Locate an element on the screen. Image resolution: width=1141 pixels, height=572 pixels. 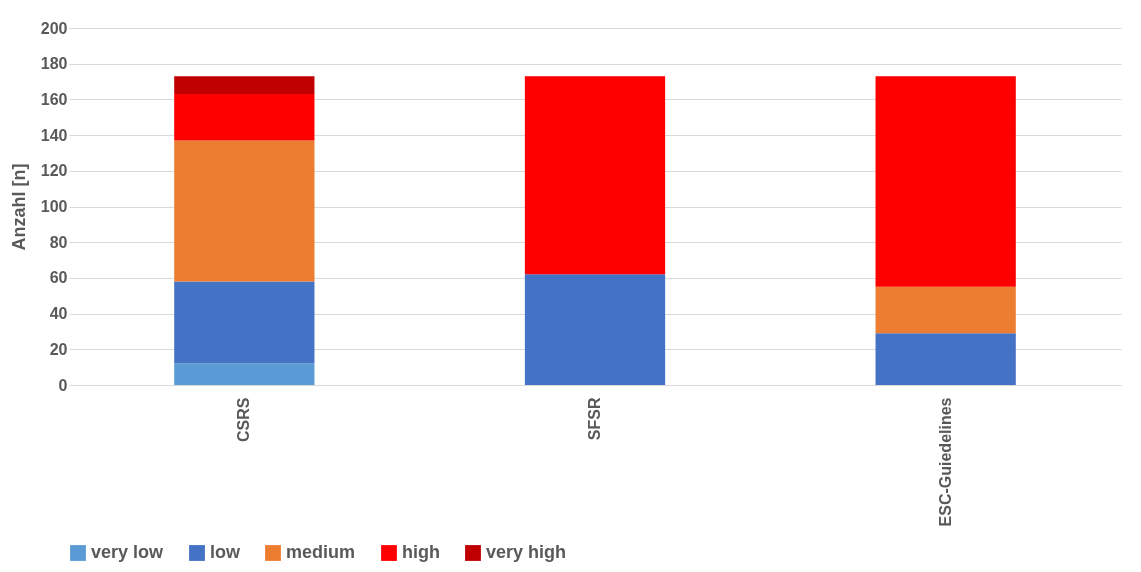
y-tick-label: 140 is located at coordinates (54, 135).